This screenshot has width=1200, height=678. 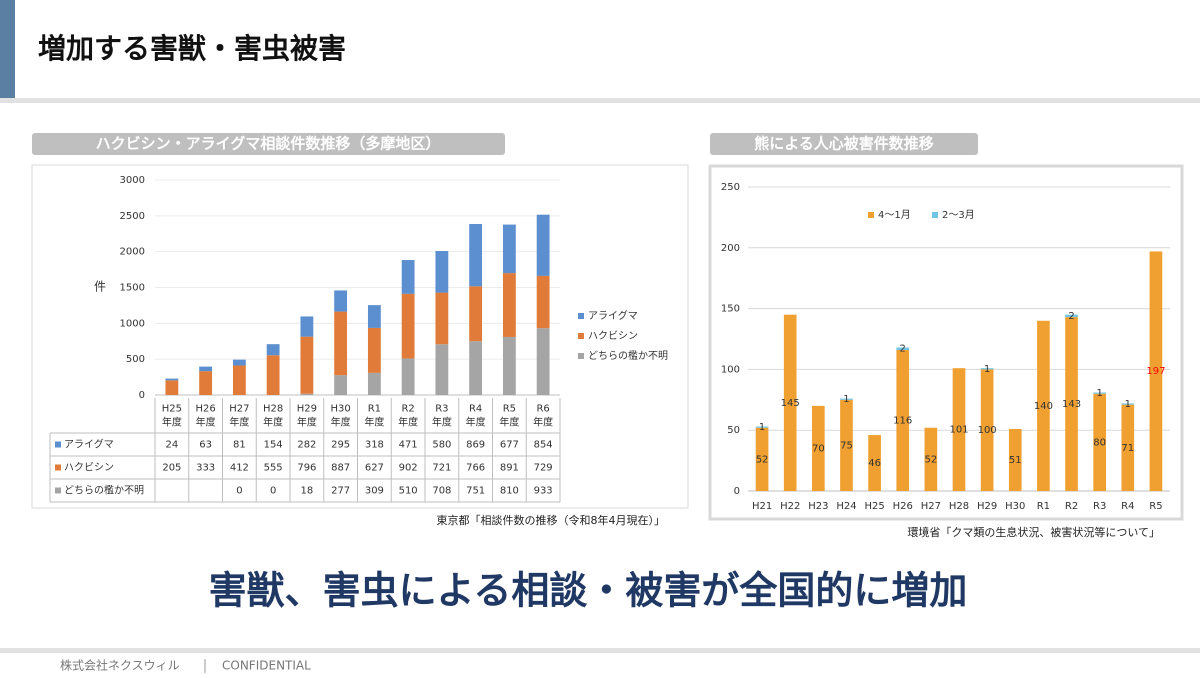 What do you see at coordinates (730, 187) in the screenshot?
I see `y-tick-label: 250` at bounding box center [730, 187].